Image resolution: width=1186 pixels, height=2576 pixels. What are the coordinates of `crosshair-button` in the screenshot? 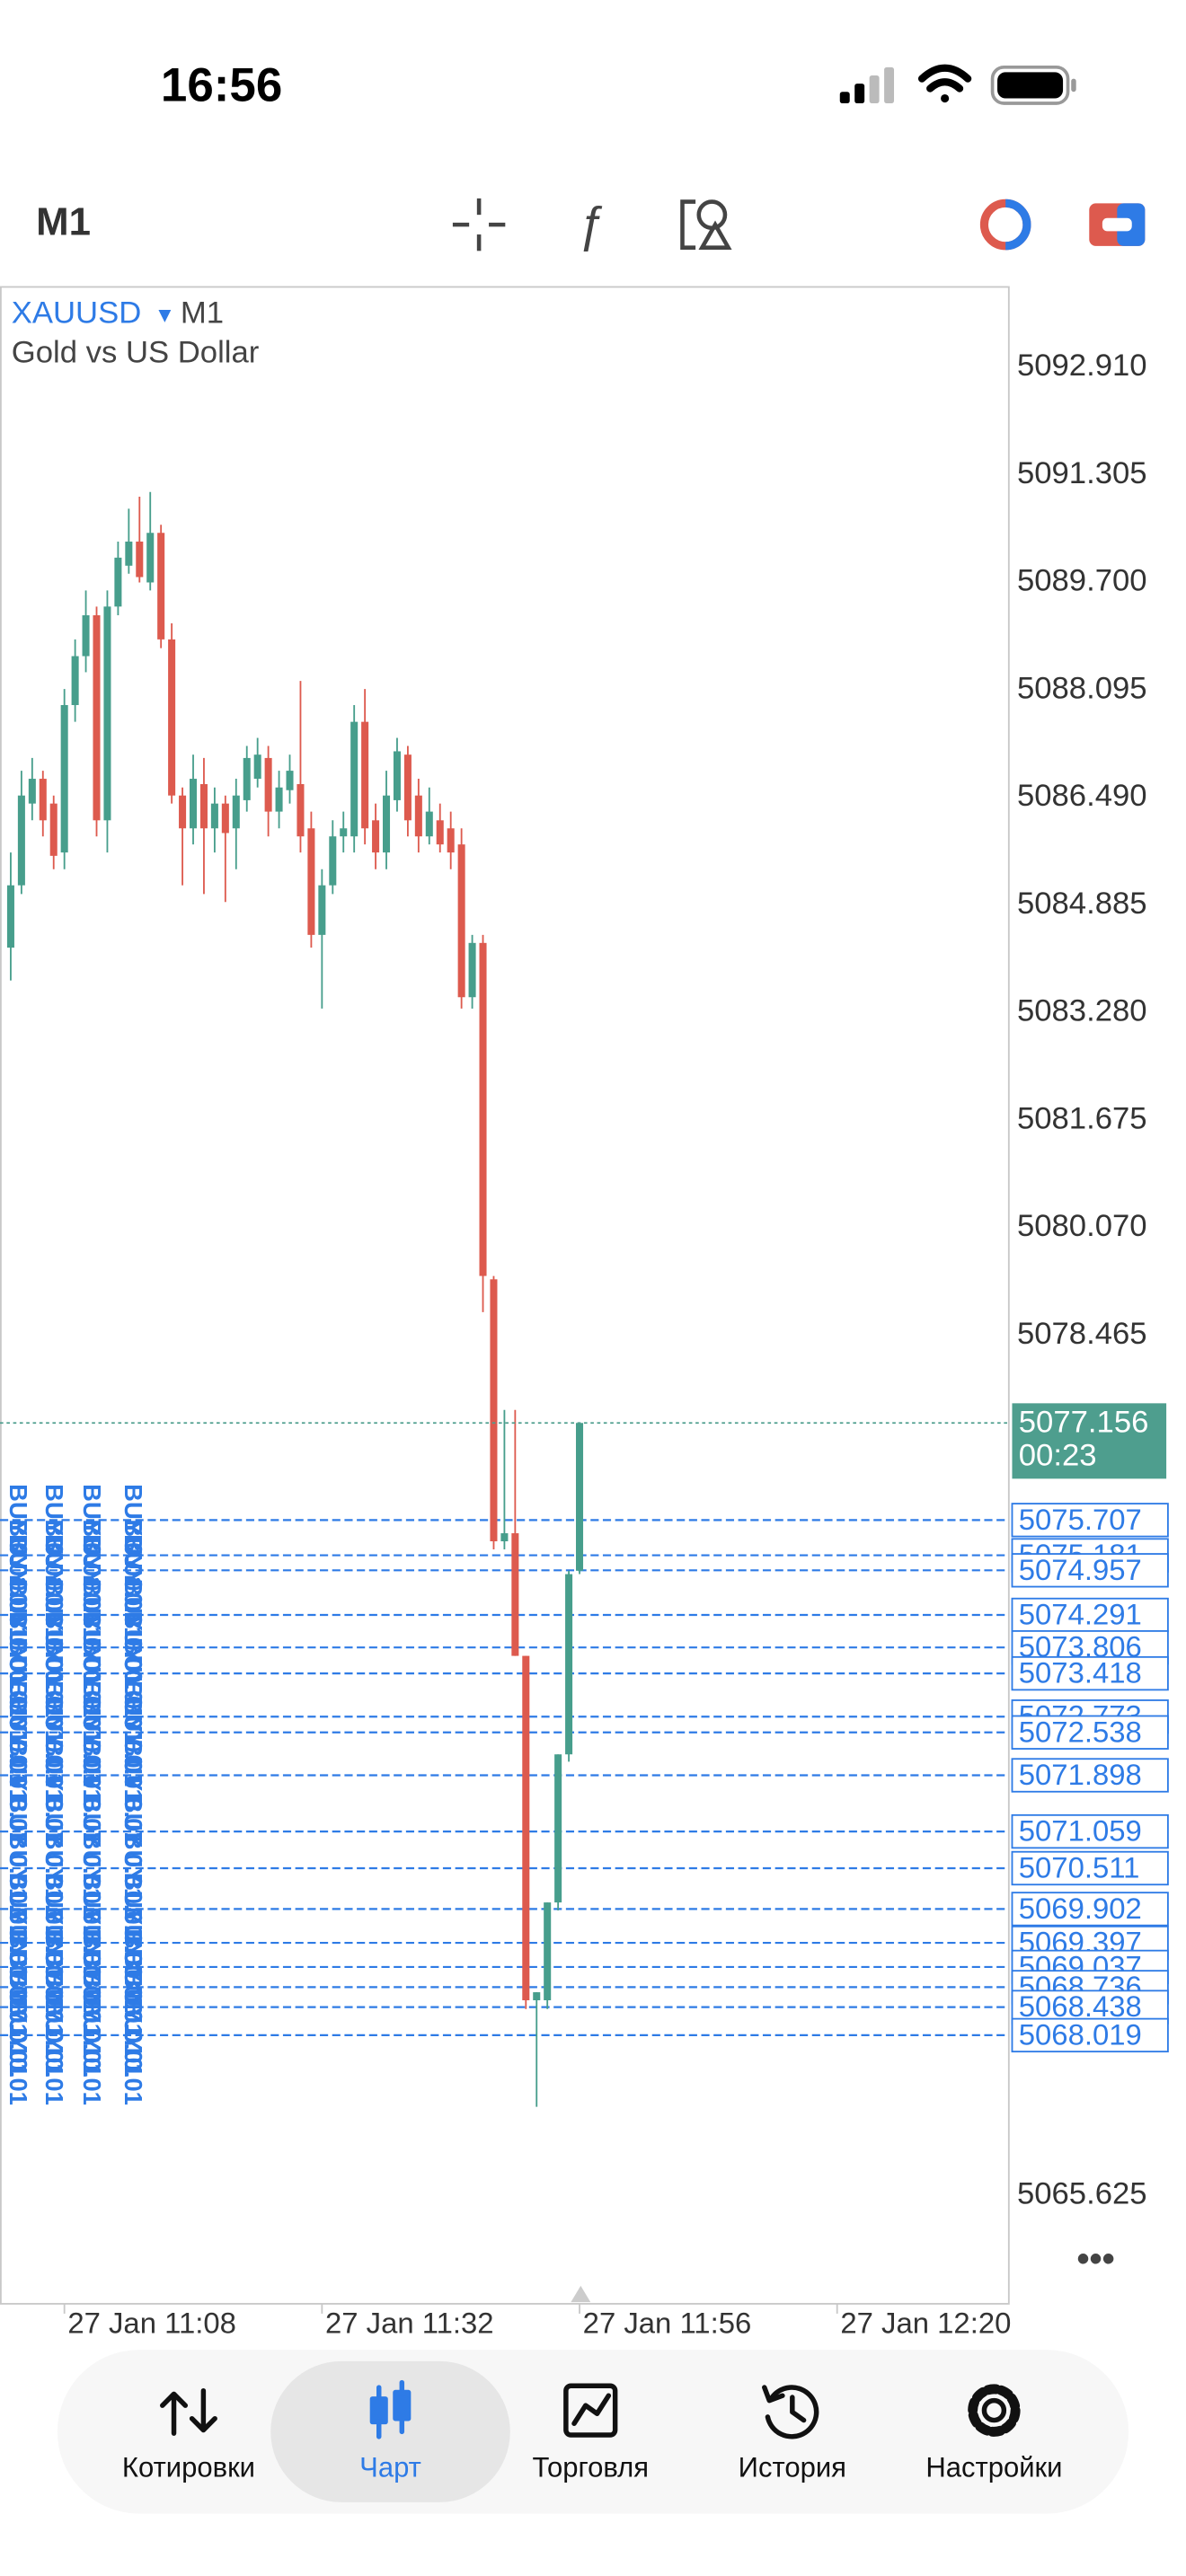 It's located at (479, 224).